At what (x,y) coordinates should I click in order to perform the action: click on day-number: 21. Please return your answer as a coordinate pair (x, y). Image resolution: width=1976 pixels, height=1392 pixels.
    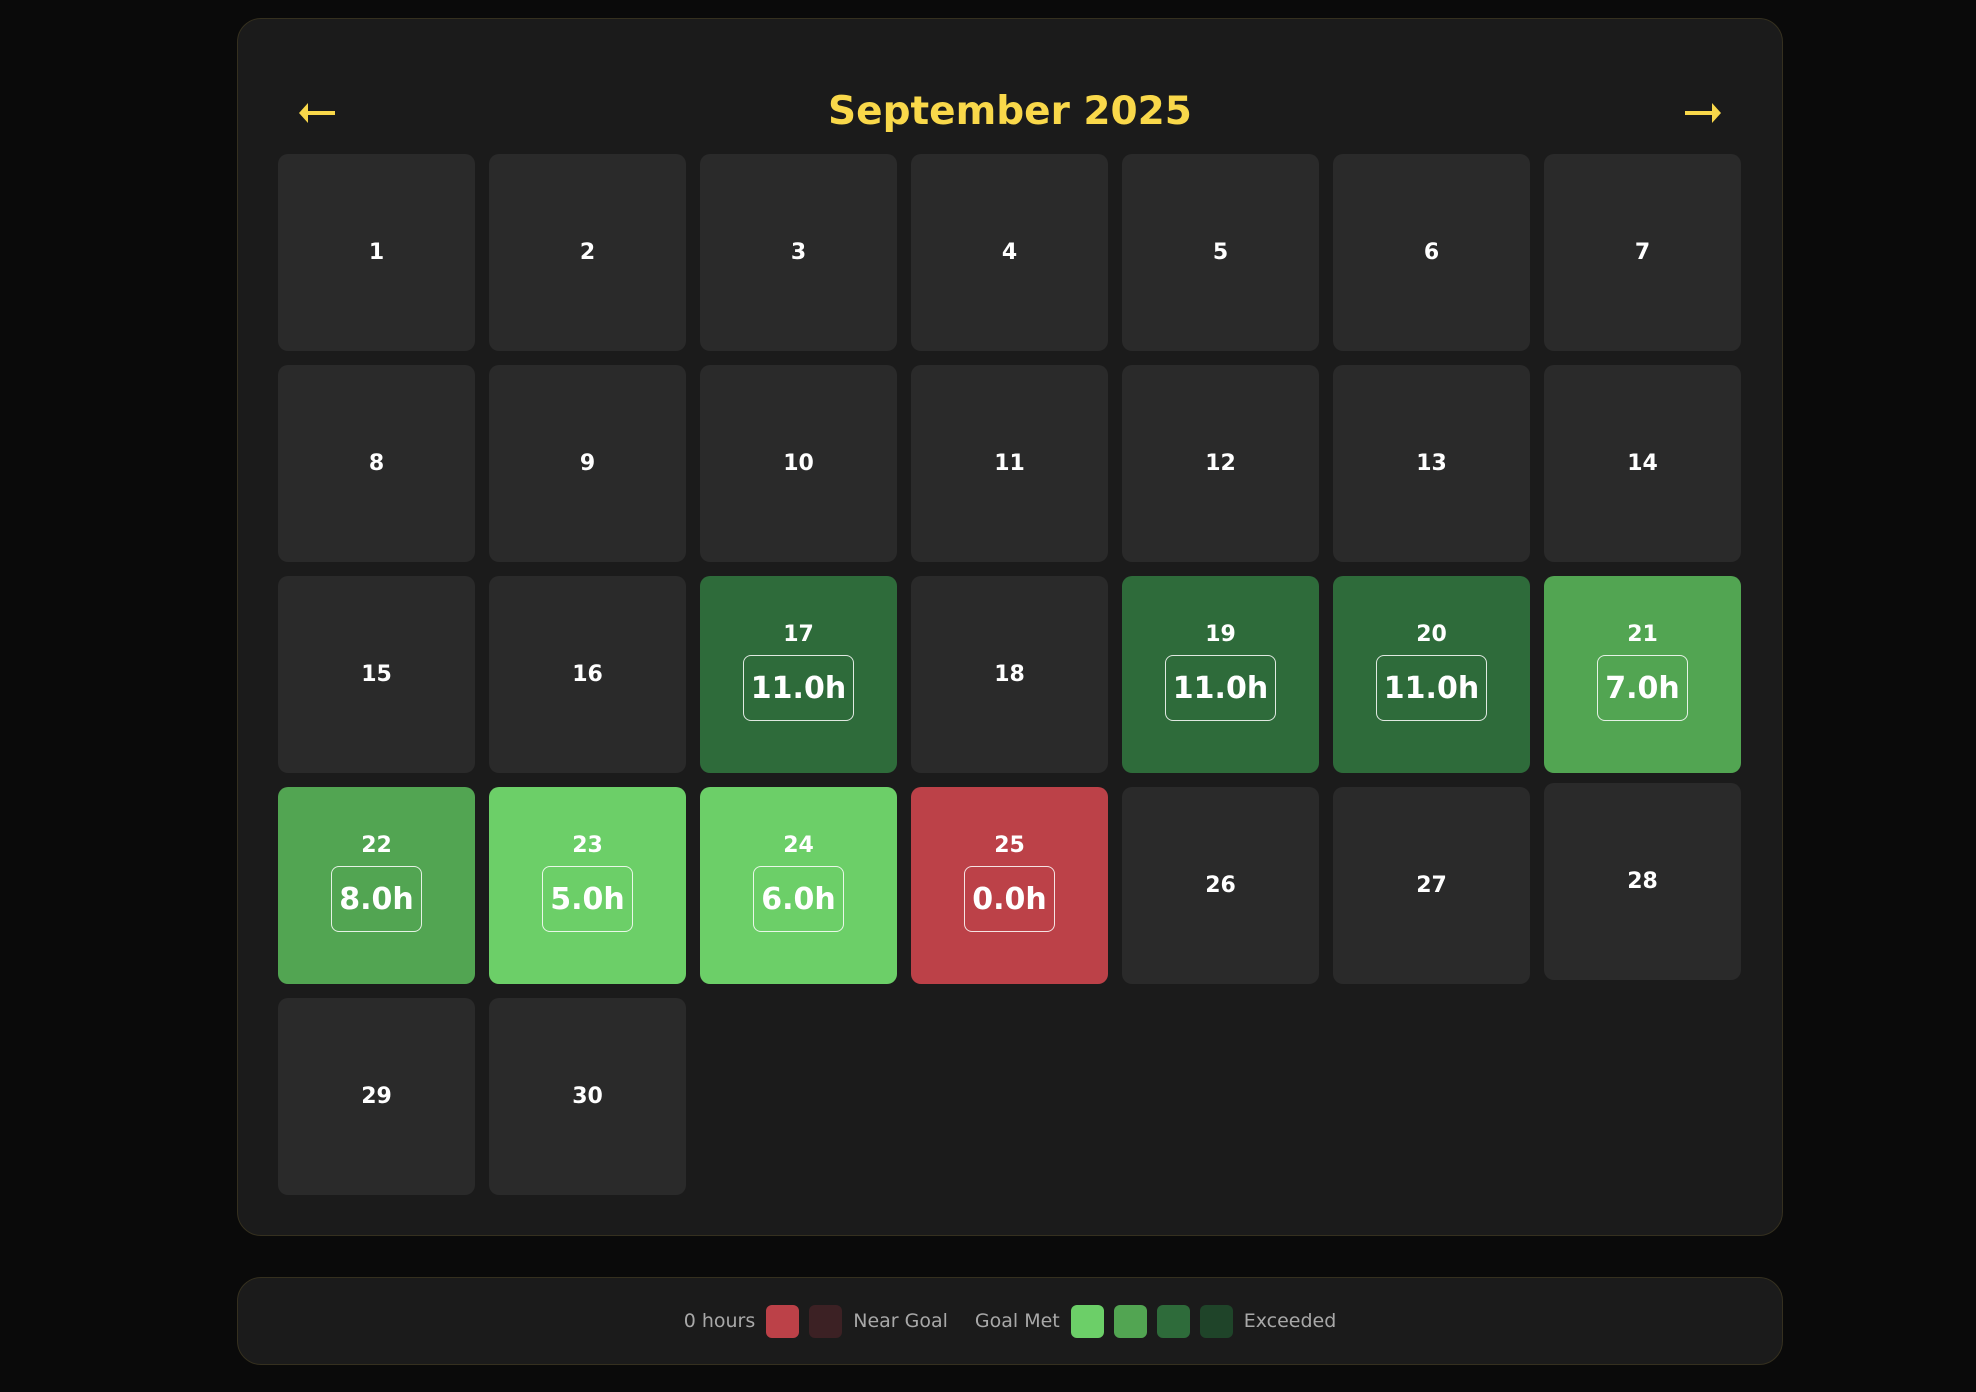
    Looking at the image, I should click on (1642, 634).